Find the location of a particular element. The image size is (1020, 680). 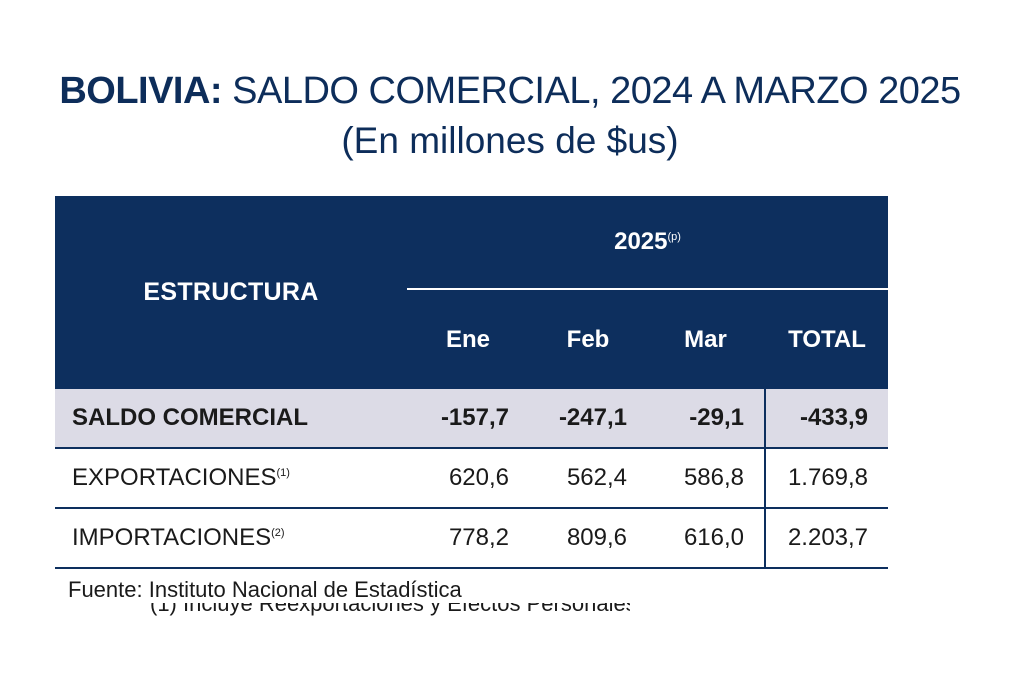

cell-ene: 620,6 is located at coordinates (468, 478).